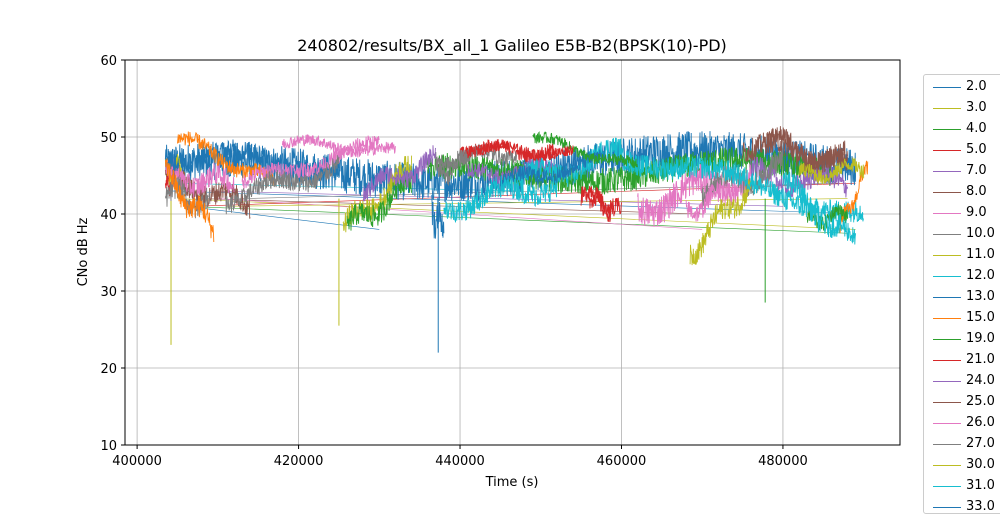  What do you see at coordinates (83, 251) in the screenshot?
I see `y-axis-label: CNo dB Hz` at bounding box center [83, 251].